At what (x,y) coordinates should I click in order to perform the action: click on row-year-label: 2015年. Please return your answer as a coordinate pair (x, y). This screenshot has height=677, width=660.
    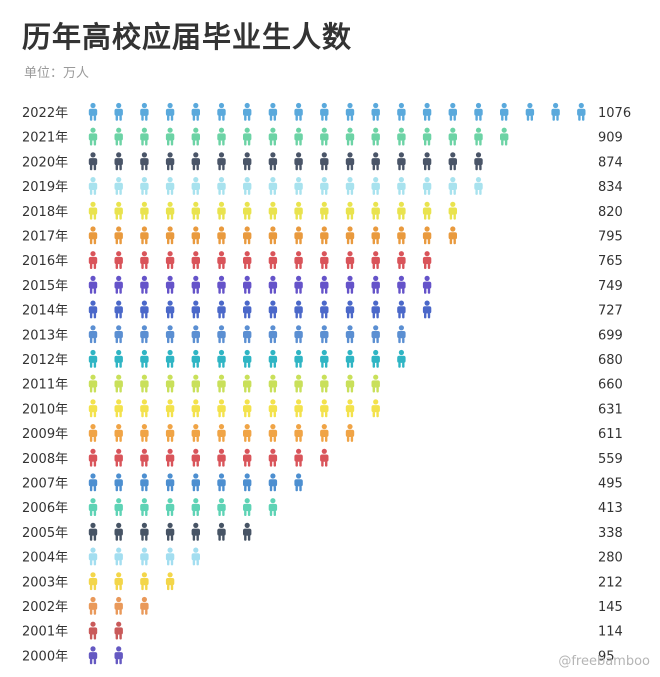
    Looking at the image, I should click on (45, 286).